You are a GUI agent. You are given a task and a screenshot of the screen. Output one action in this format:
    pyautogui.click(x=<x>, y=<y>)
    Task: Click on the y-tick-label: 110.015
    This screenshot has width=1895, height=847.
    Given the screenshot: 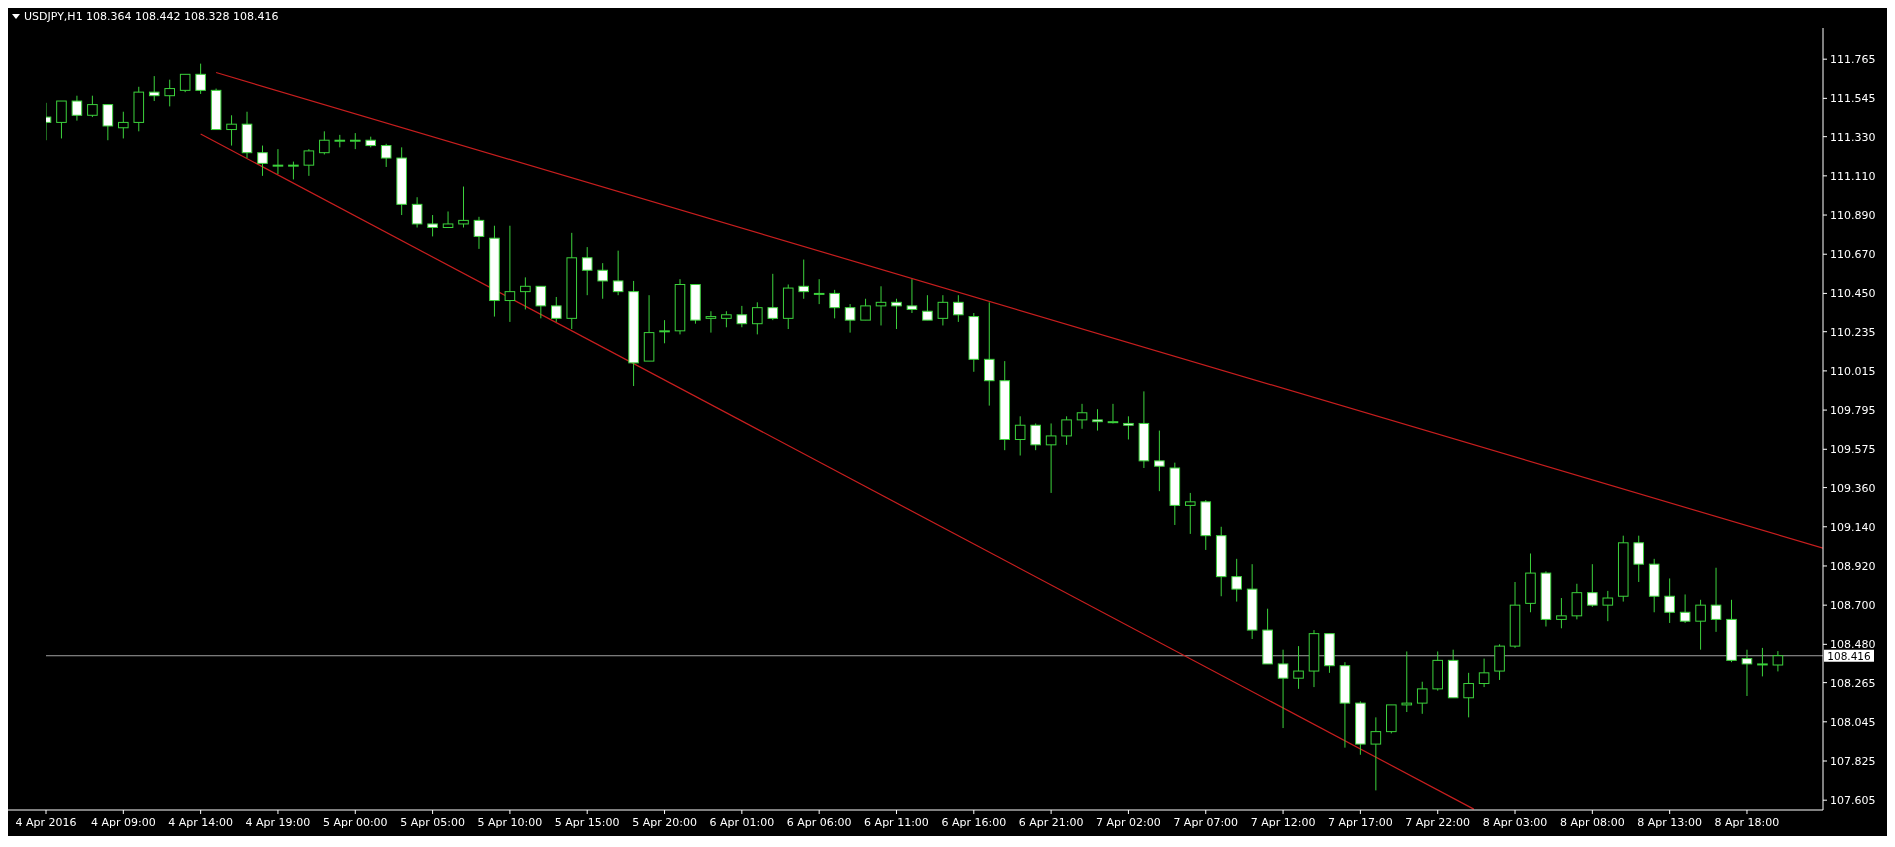 What is the action you would take?
    pyautogui.click(x=1853, y=371)
    